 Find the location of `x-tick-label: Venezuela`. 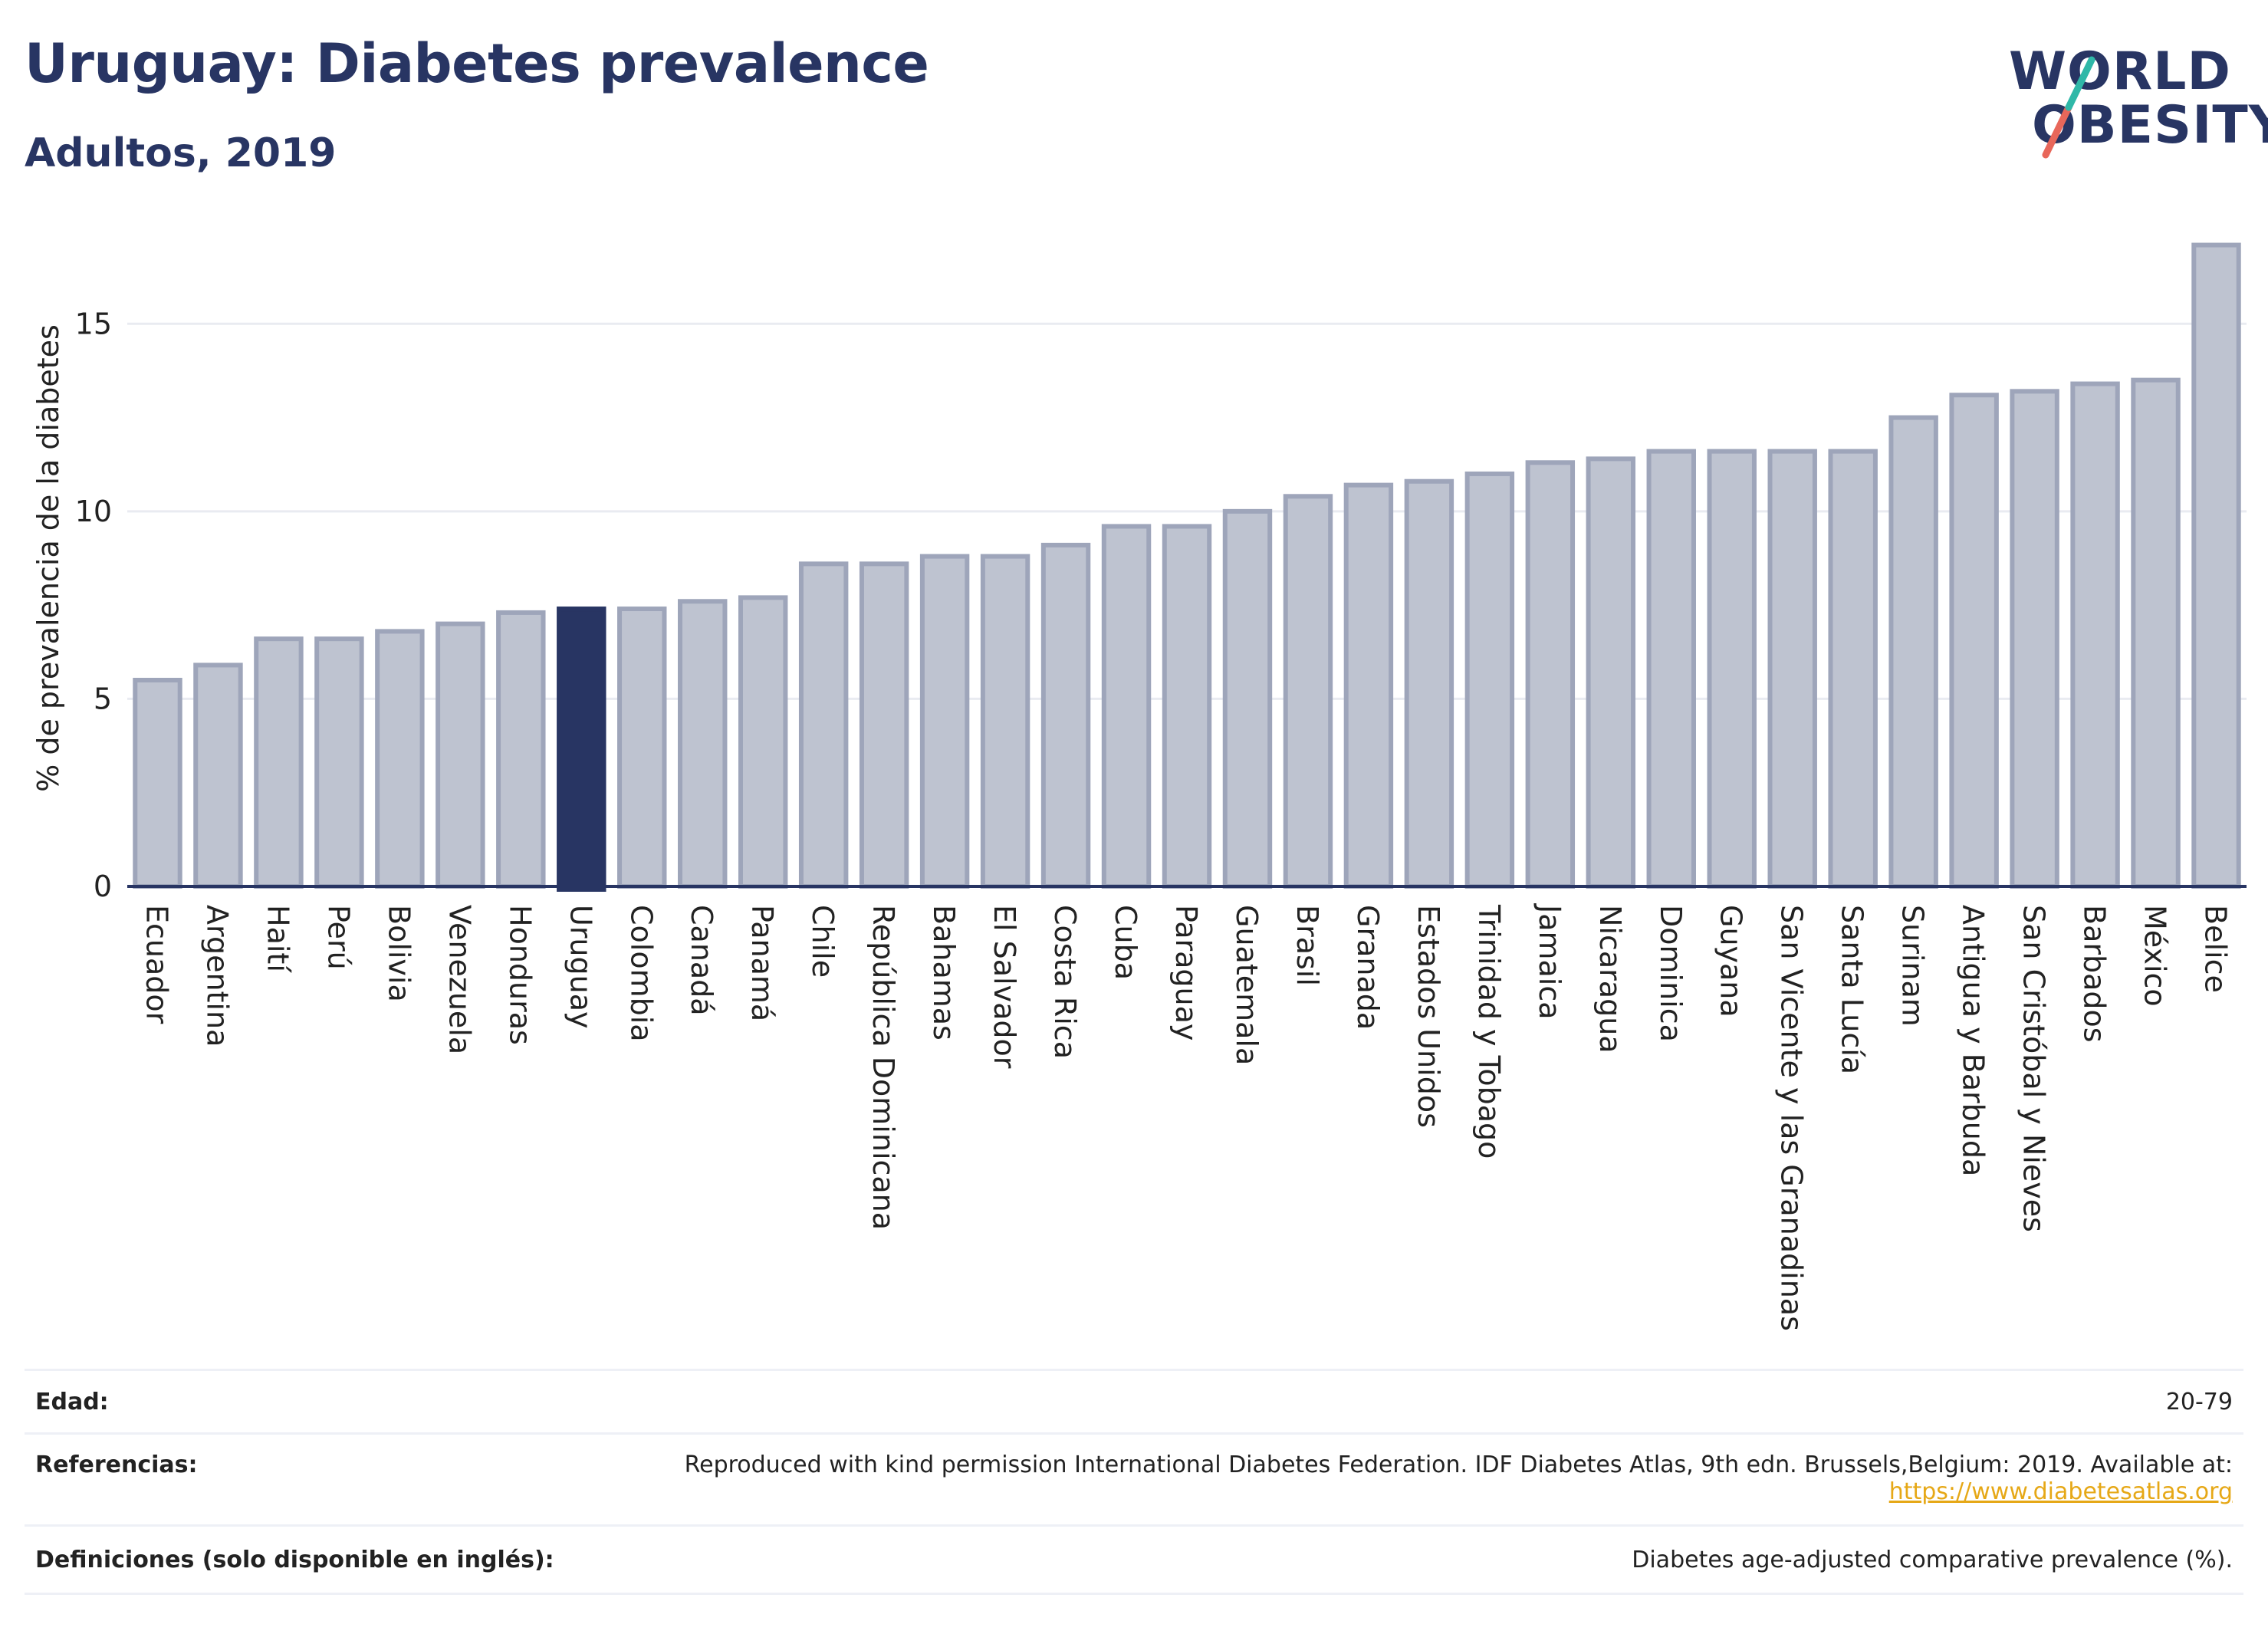

x-tick-label: Venezuela is located at coordinates (459, 979).